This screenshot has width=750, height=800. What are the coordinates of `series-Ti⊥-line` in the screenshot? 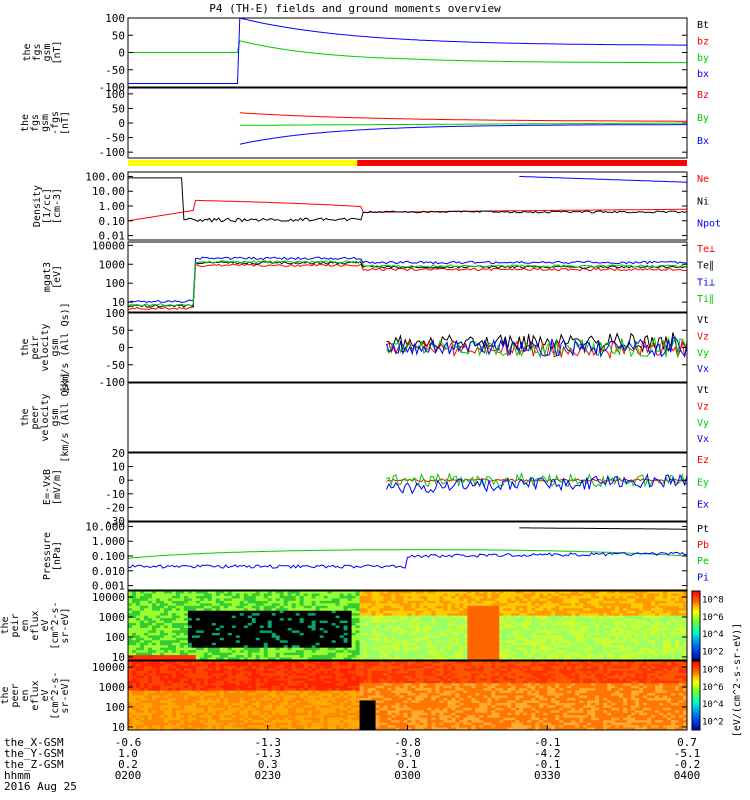 It's located at (407, 280).